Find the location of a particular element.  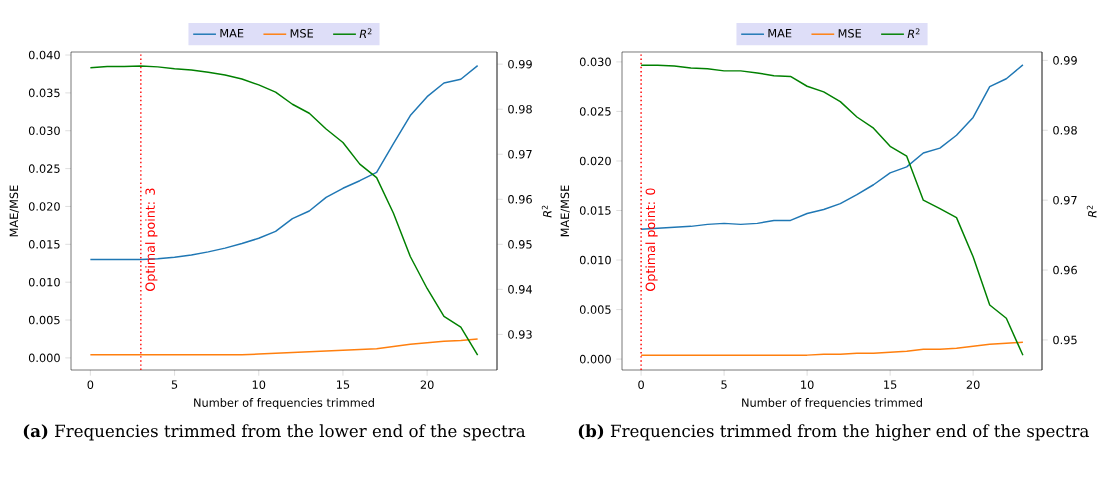

ref-line-label: Optimal point: 0 is located at coordinates (651, 239).